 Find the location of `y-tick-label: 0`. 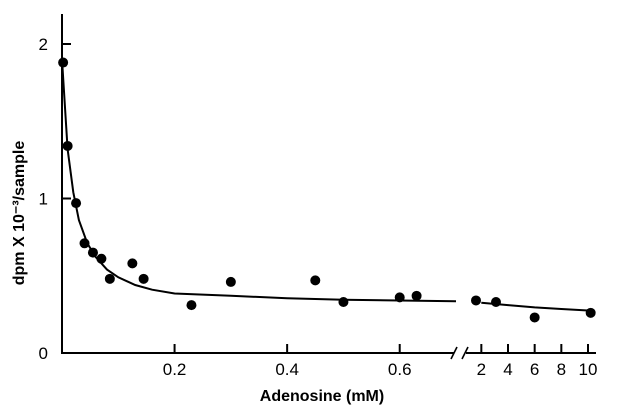

y-tick-label: 0 is located at coordinates (43, 353).